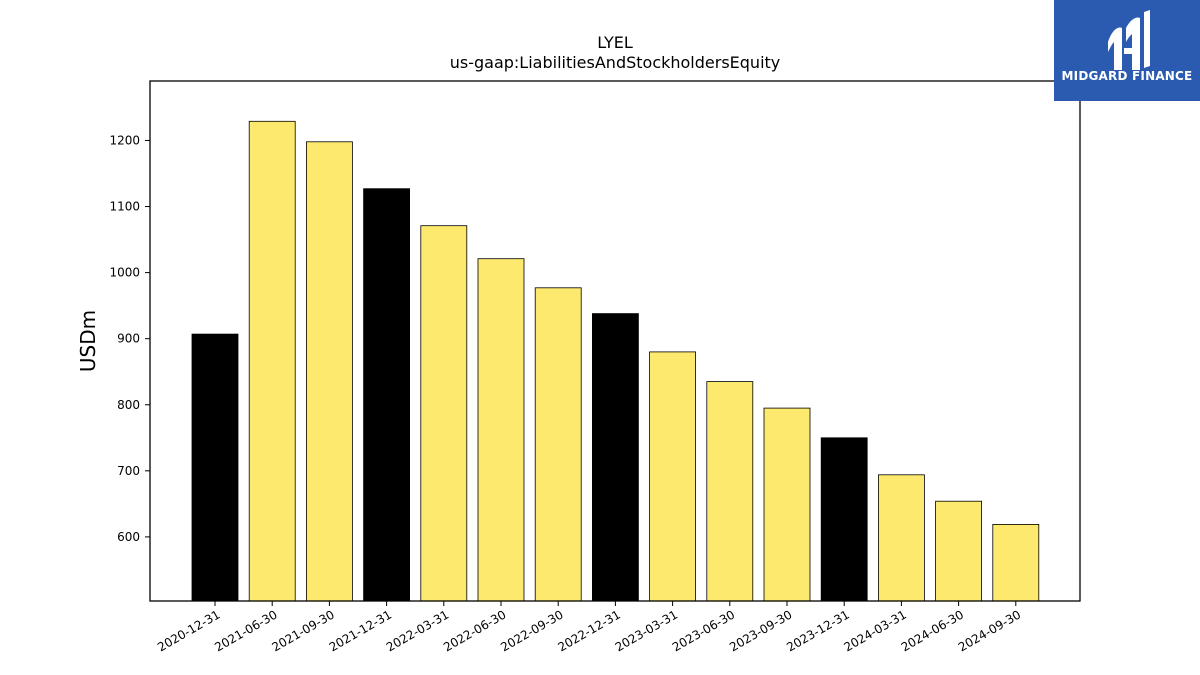 The width and height of the screenshot is (1200, 675). Describe the element at coordinates (874, 630) in the screenshot. I see `x-tick-label-2024-03-31: 2024-03-31` at that location.